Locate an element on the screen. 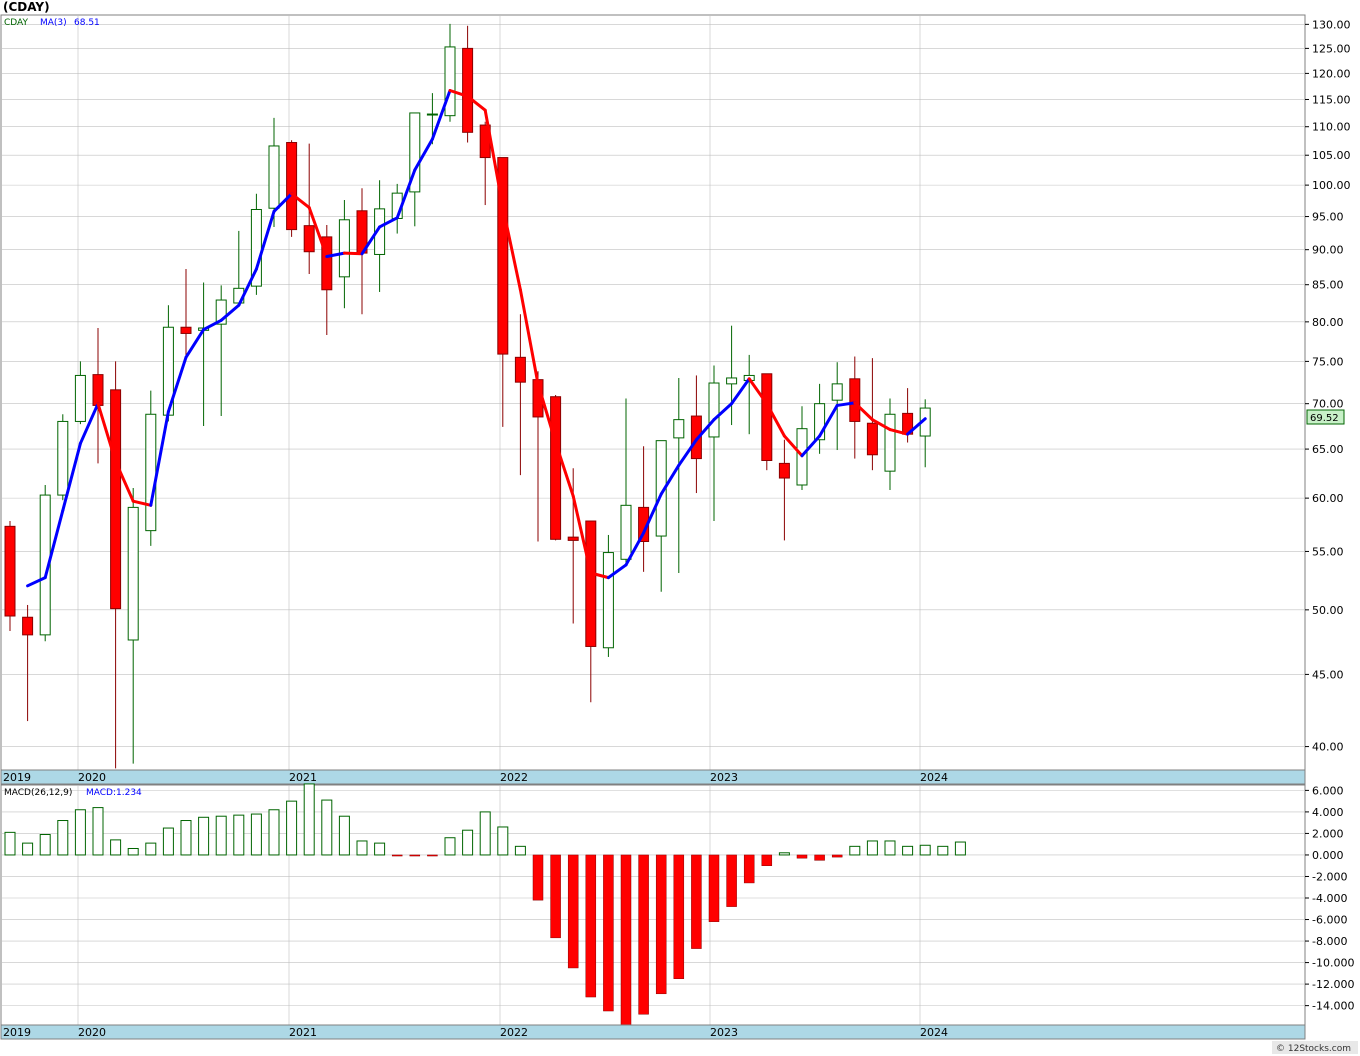 This screenshot has height=1056, width=1360. price-tick-label: 105.00 is located at coordinates (1331, 155).